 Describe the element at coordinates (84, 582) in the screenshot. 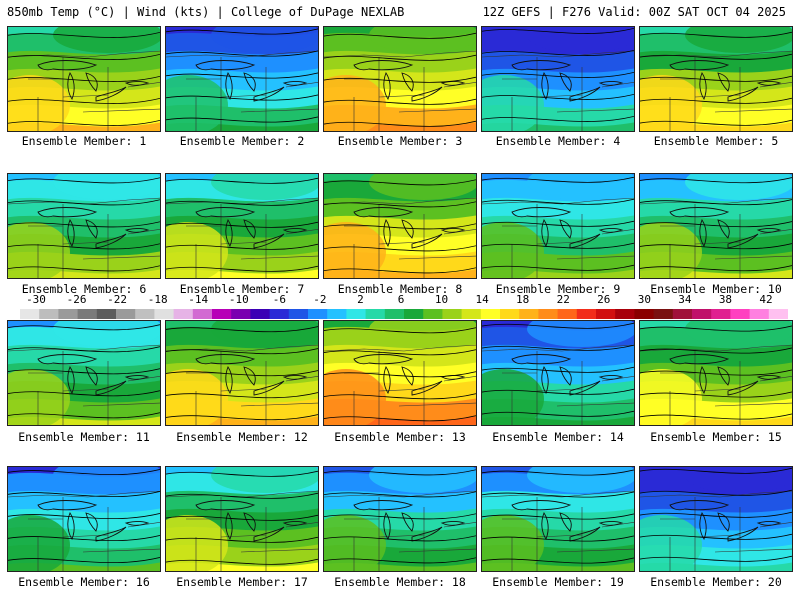

I see `ensemble-member-label: Ensemble Member: 16` at that location.